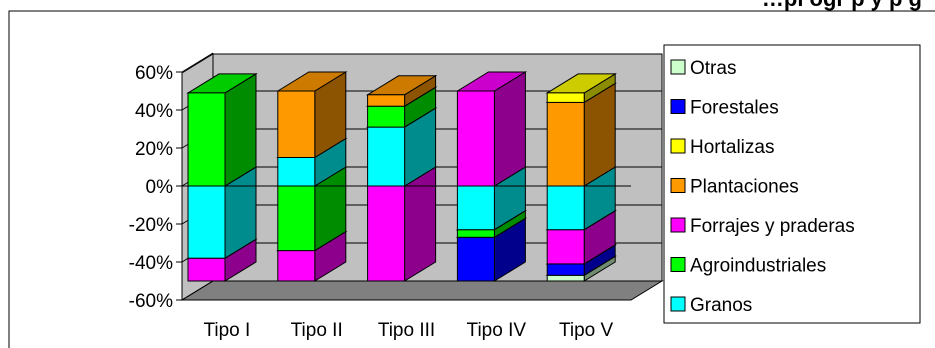 The height and width of the screenshot is (348, 935). Describe the element at coordinates (758, 266) in the screenshot. I see `legend-label: Agroindustriales` at that location.